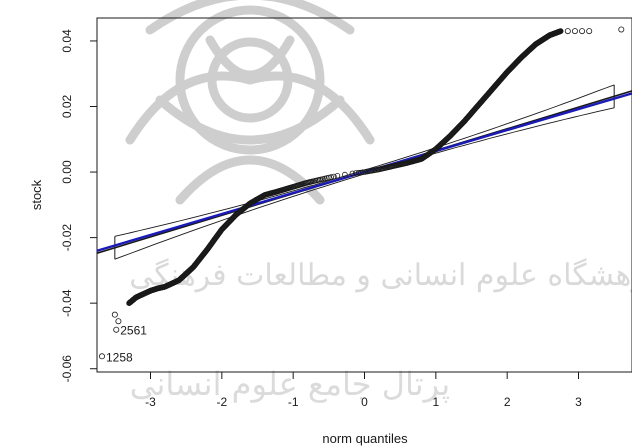 The height and width of the screenshot is (448, 632). Describe the element at coordinates (150, 402) in the screenshot. I see `x-tick-label: -3` at that location.